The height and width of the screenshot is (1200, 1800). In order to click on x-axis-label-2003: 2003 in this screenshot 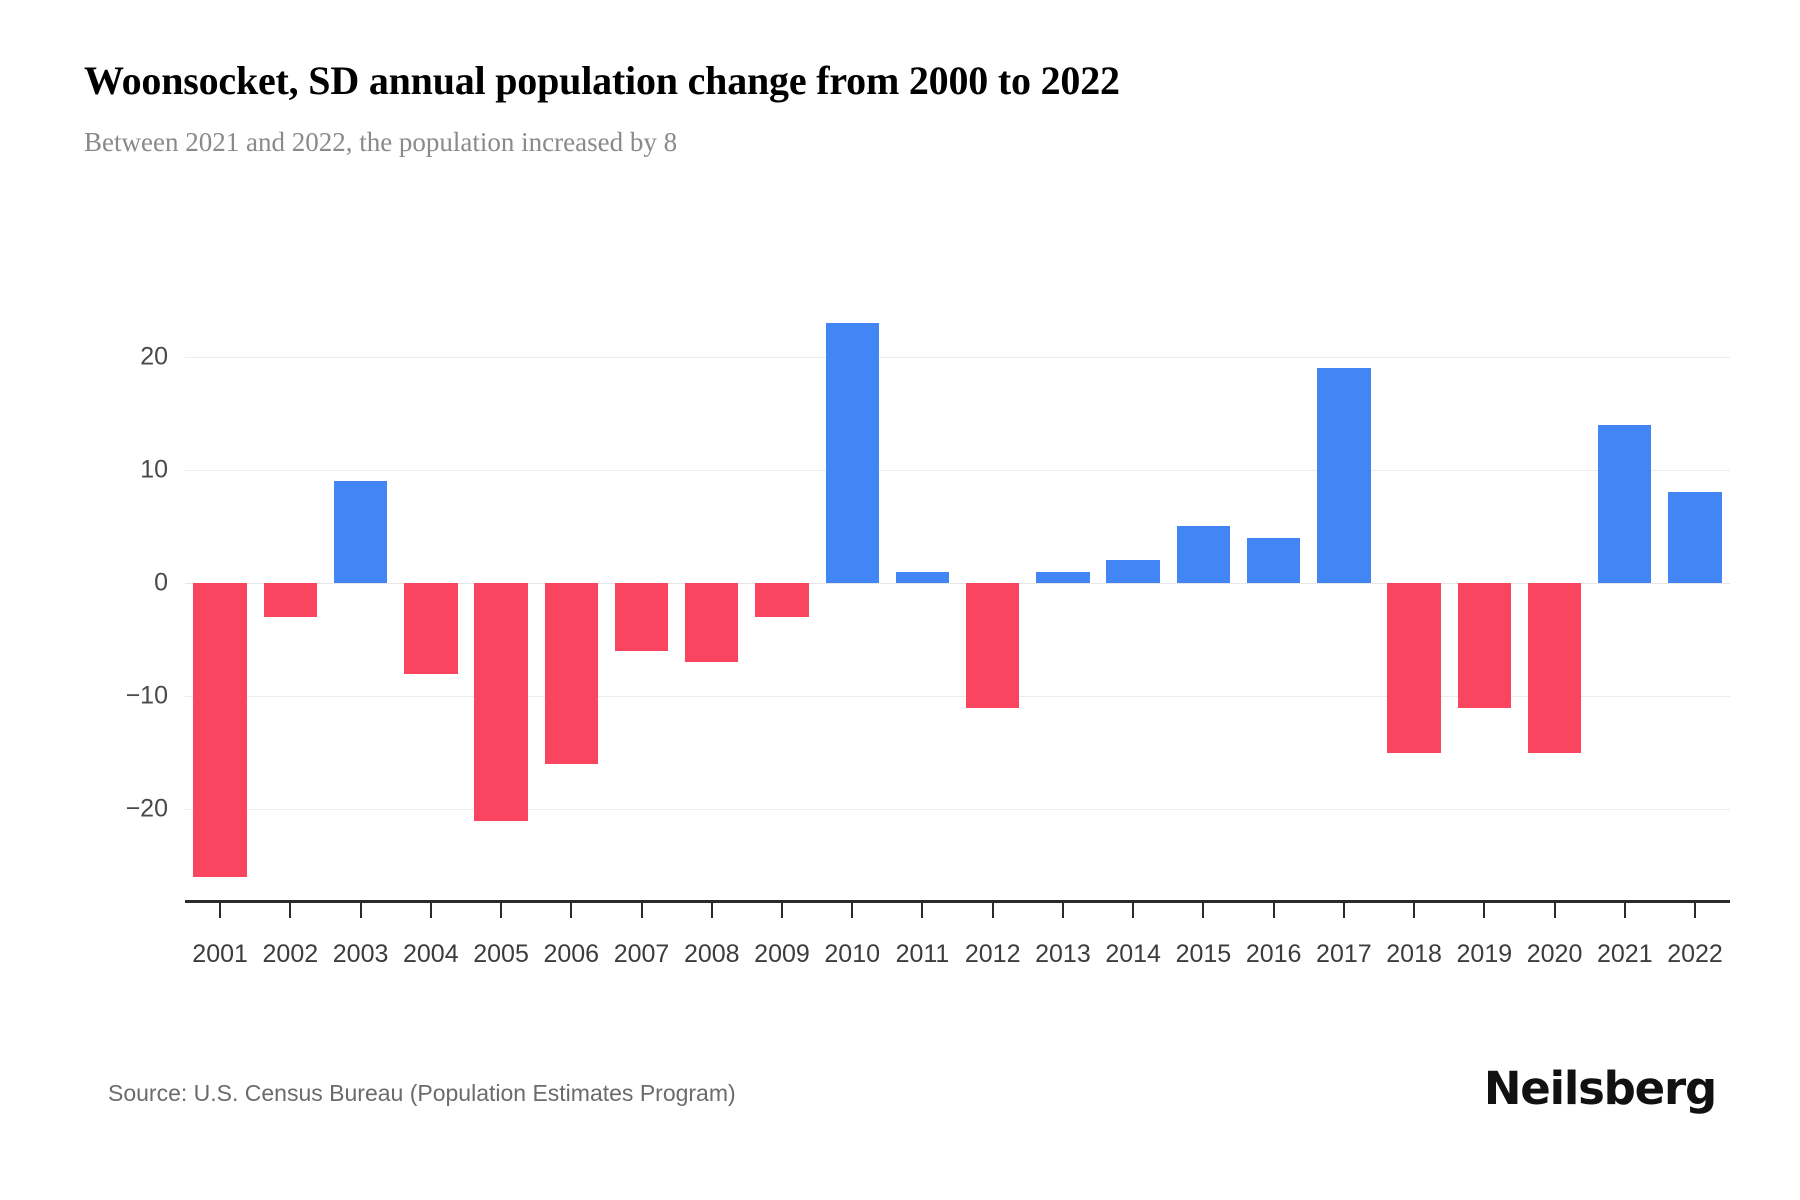, I will do `click(360, 954)`.